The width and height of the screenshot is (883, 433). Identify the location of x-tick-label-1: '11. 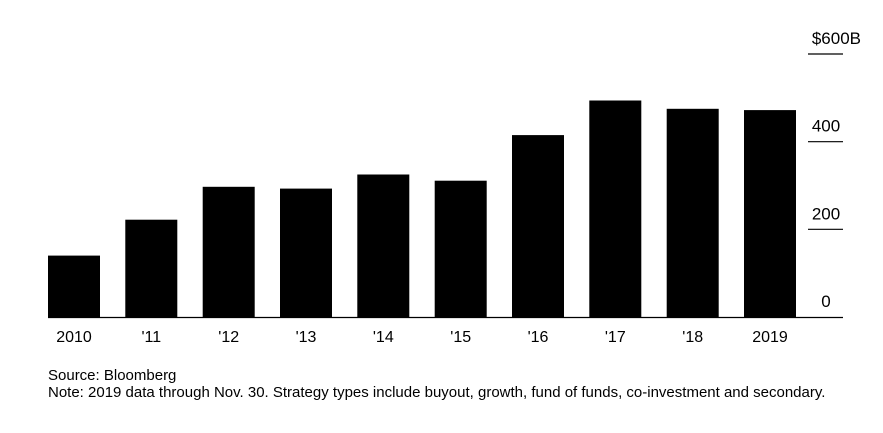
(151, 337).